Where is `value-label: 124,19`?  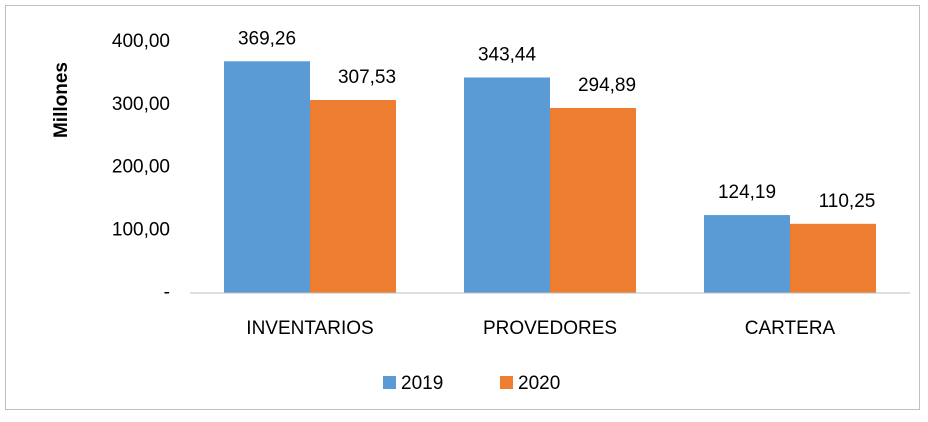 value-label: 124,19 is located at coordinates (747, 192).